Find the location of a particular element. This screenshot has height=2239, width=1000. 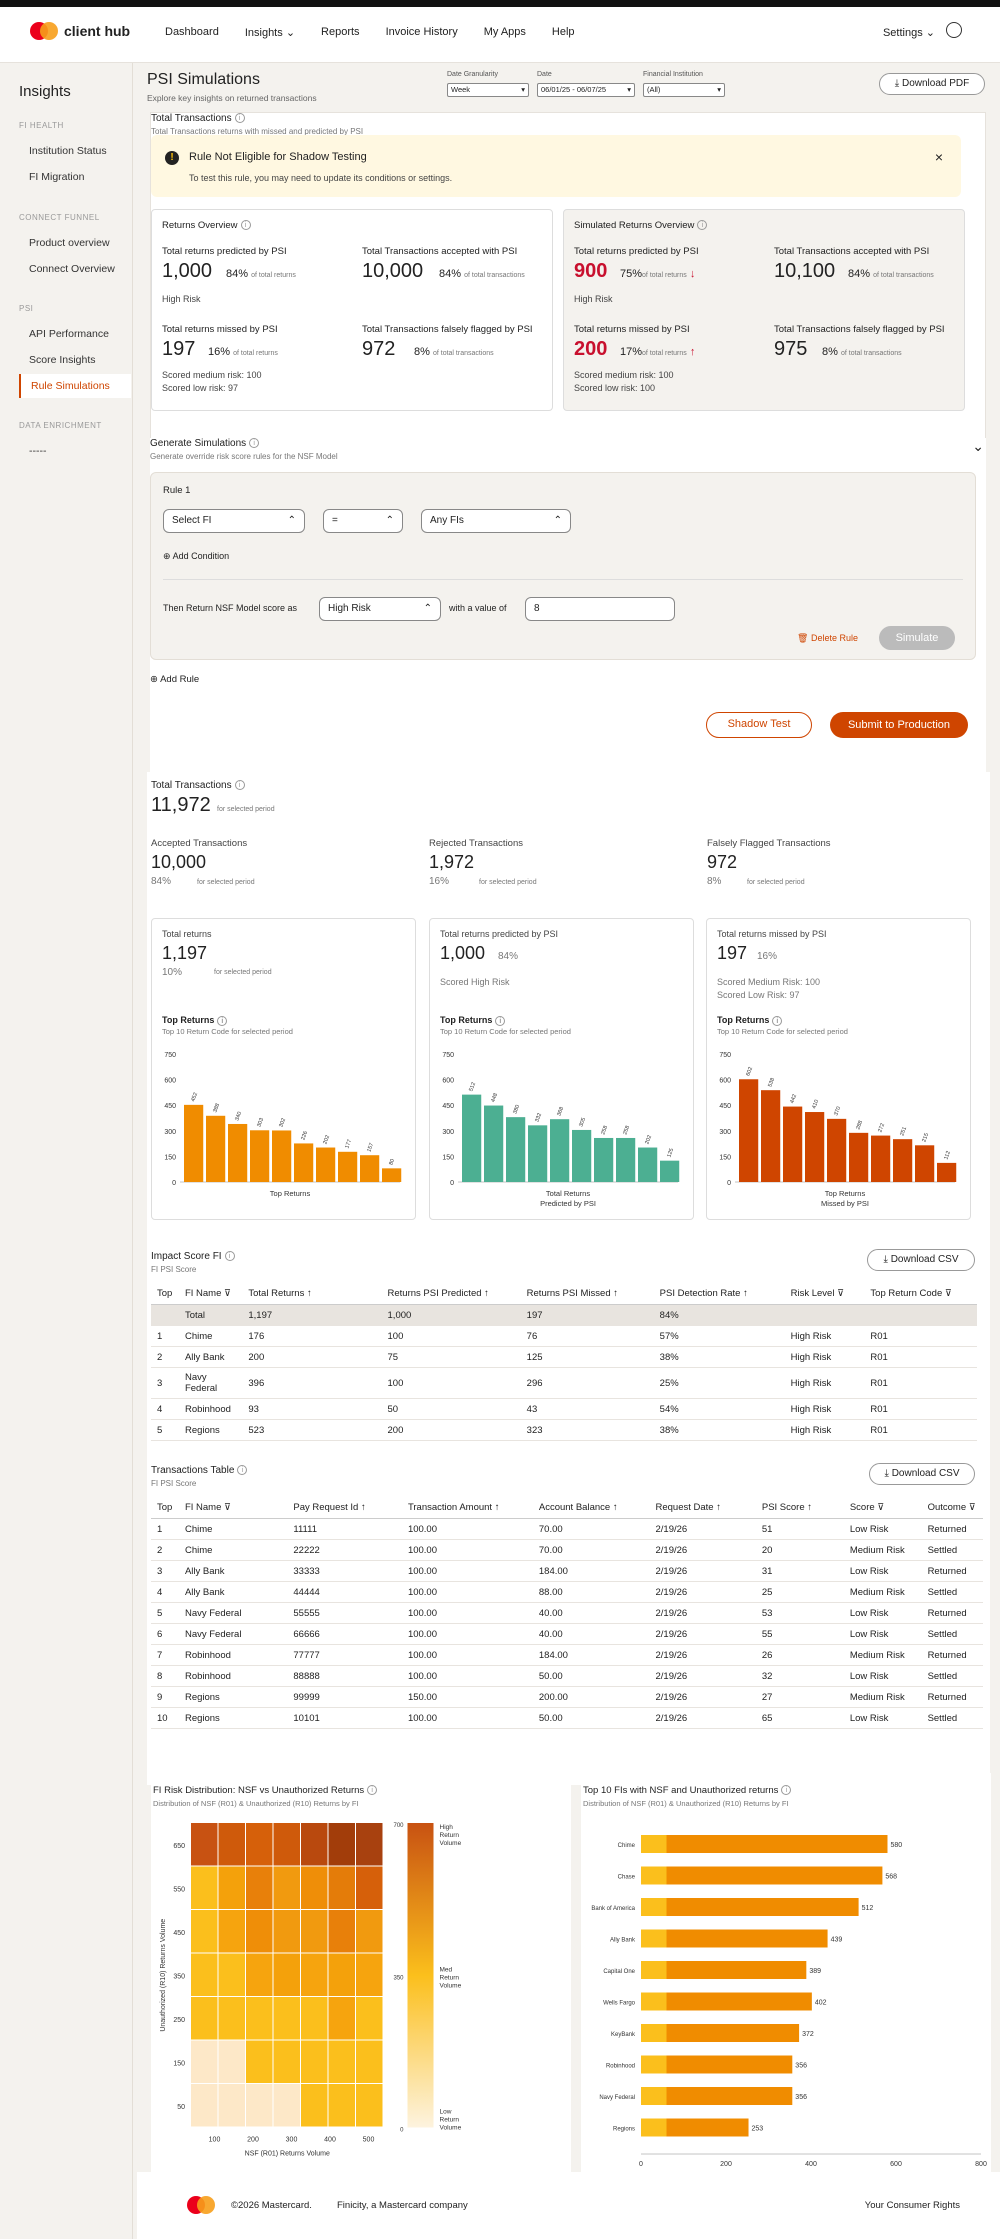

select-fi-dropdown: Select FI ⌃ is located at coordinates (234, 521).